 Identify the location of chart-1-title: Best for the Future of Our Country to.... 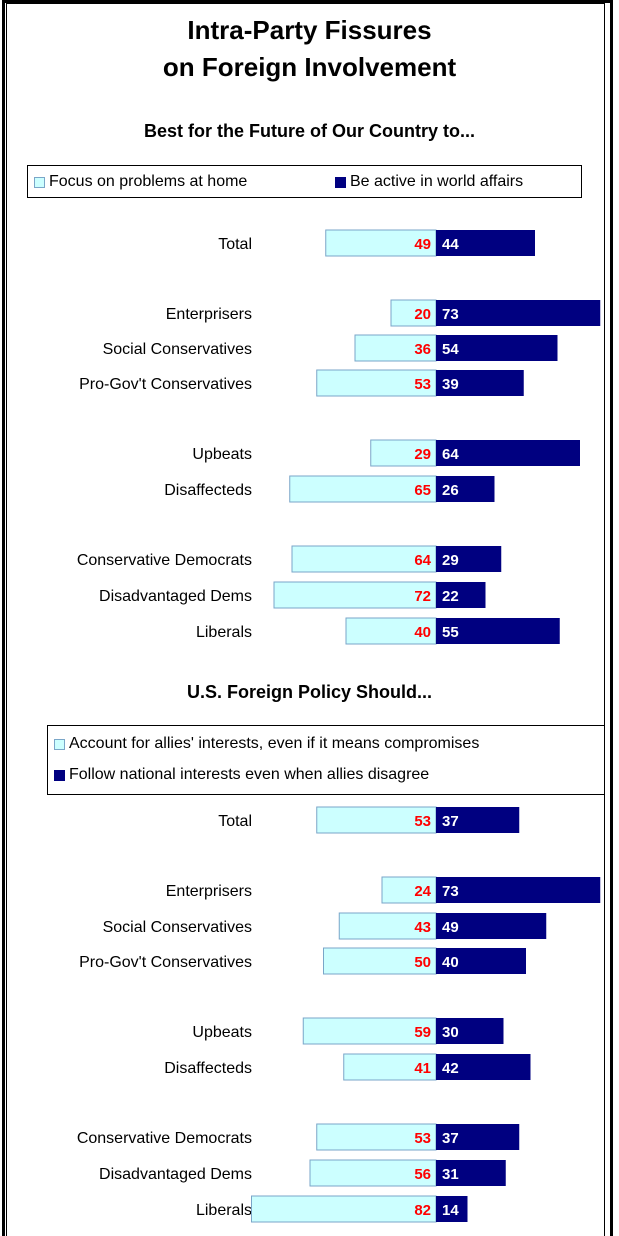
(309, 131).